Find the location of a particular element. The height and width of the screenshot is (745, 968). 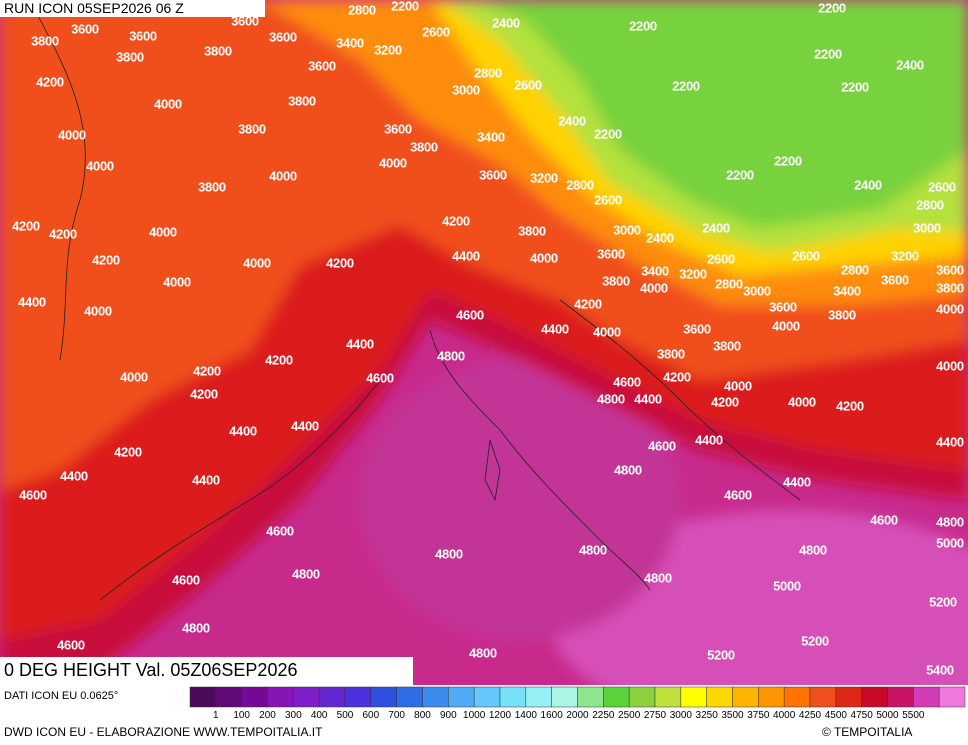

legend-label: 1400 is located at coordinates (526, 715).